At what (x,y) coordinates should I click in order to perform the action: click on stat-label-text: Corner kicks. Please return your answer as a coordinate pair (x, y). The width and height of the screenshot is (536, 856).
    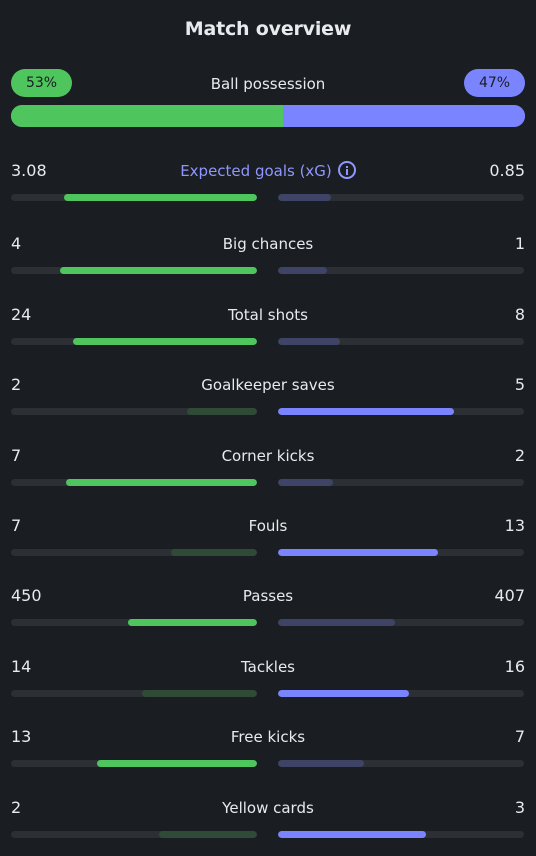
    Looking at the image, I should click on (268, 456).